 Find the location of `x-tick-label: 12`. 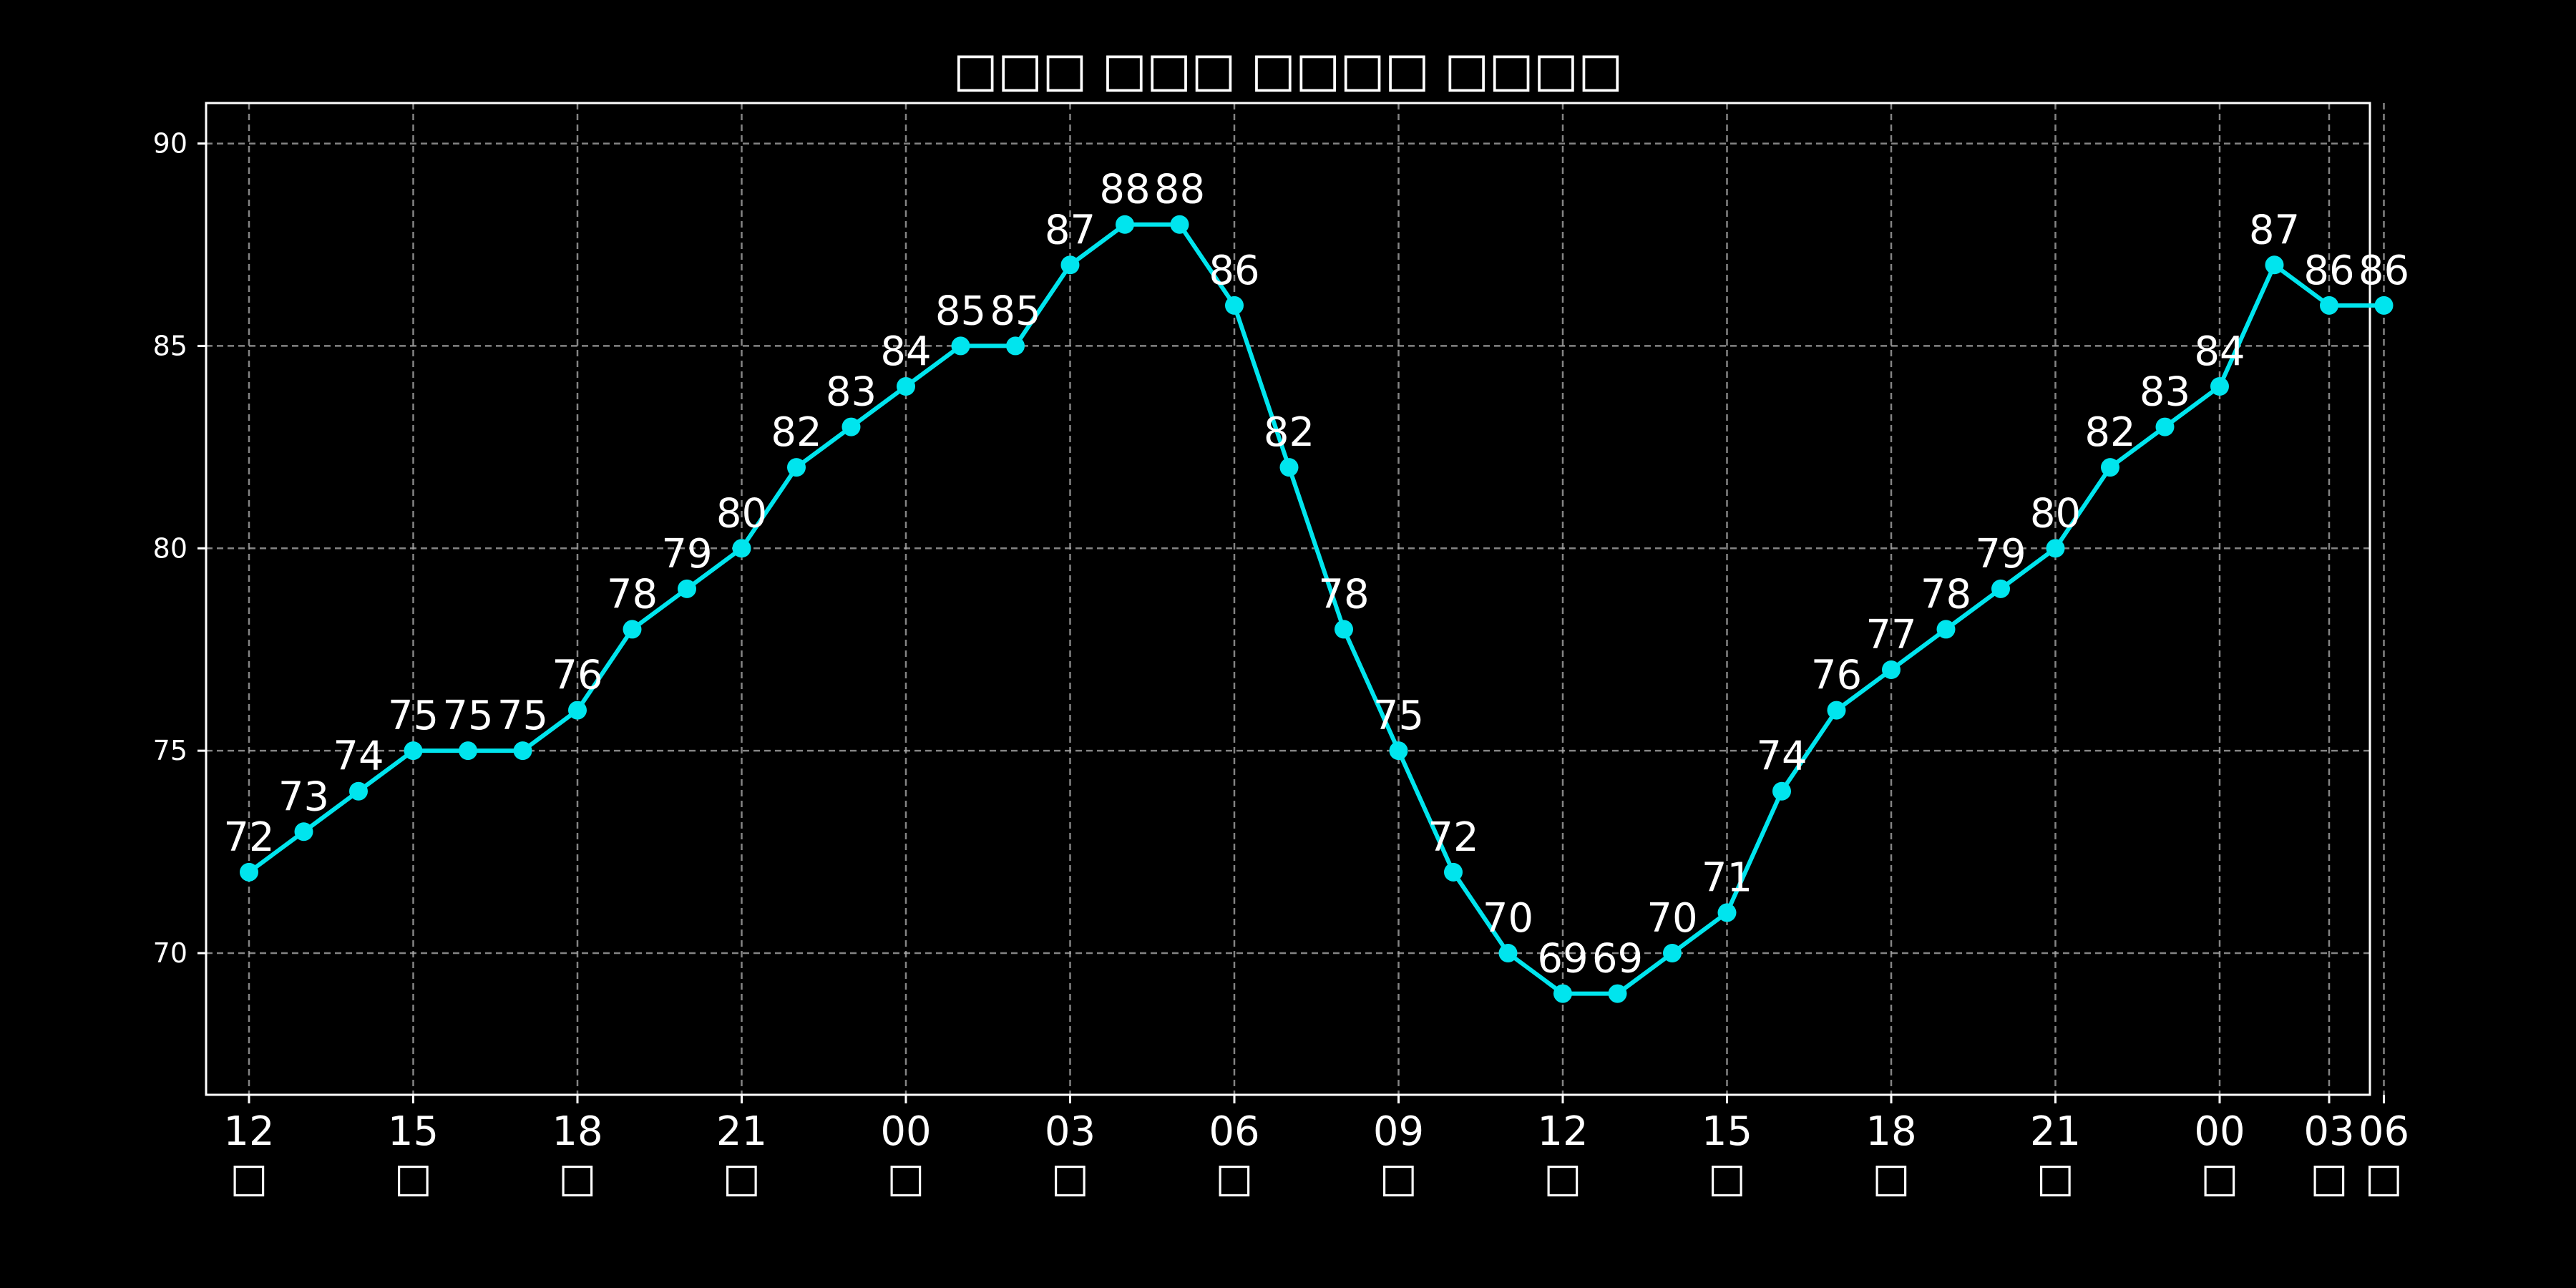

x-tick-label: 12 is located at coordinates (248, 1131).